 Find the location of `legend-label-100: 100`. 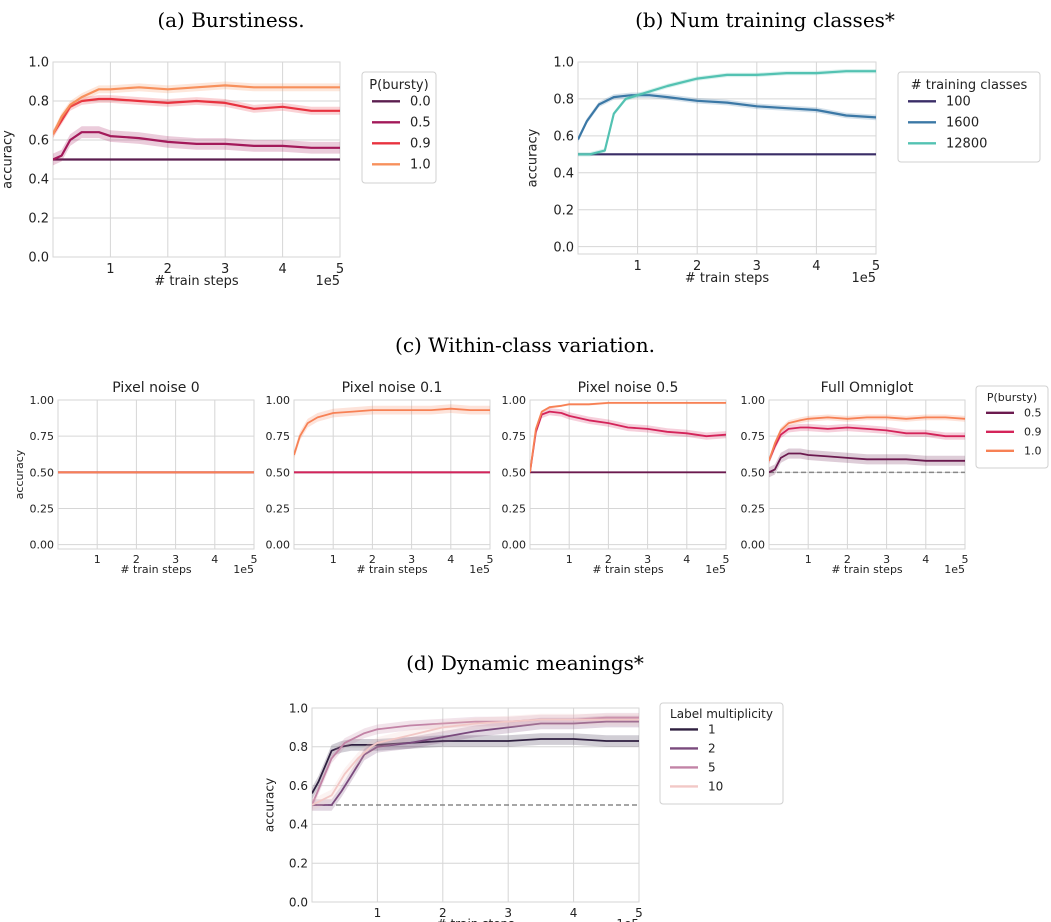

legend-label-100: 100 is located at coordinates (958, 102).